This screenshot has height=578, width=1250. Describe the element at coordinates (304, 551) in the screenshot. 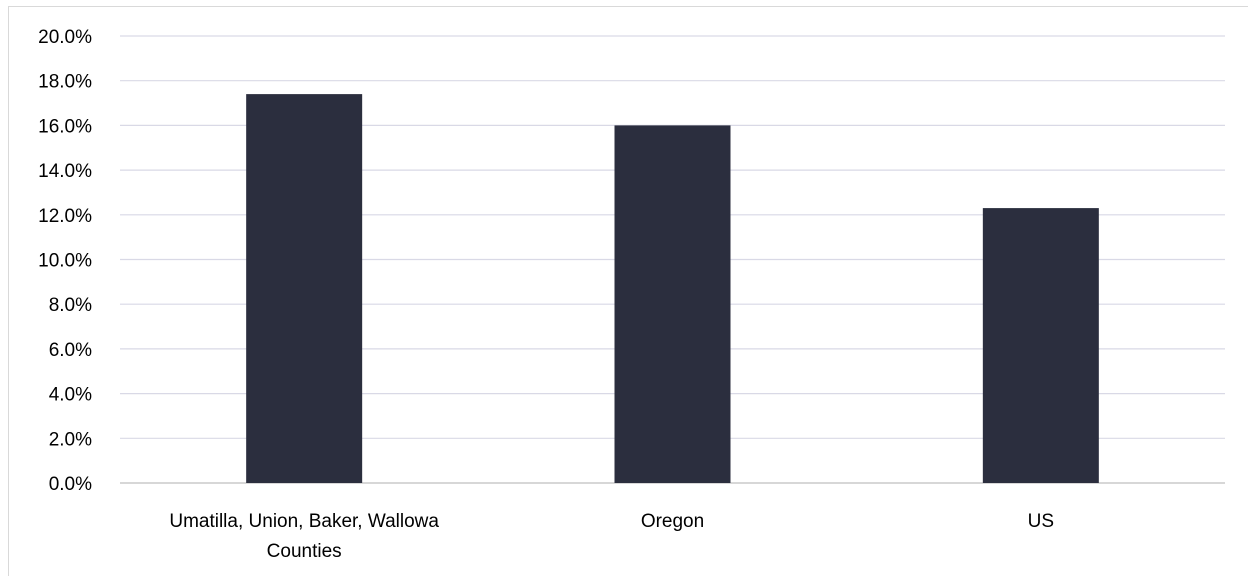

I see `x-tick-label: Counties` at that location.